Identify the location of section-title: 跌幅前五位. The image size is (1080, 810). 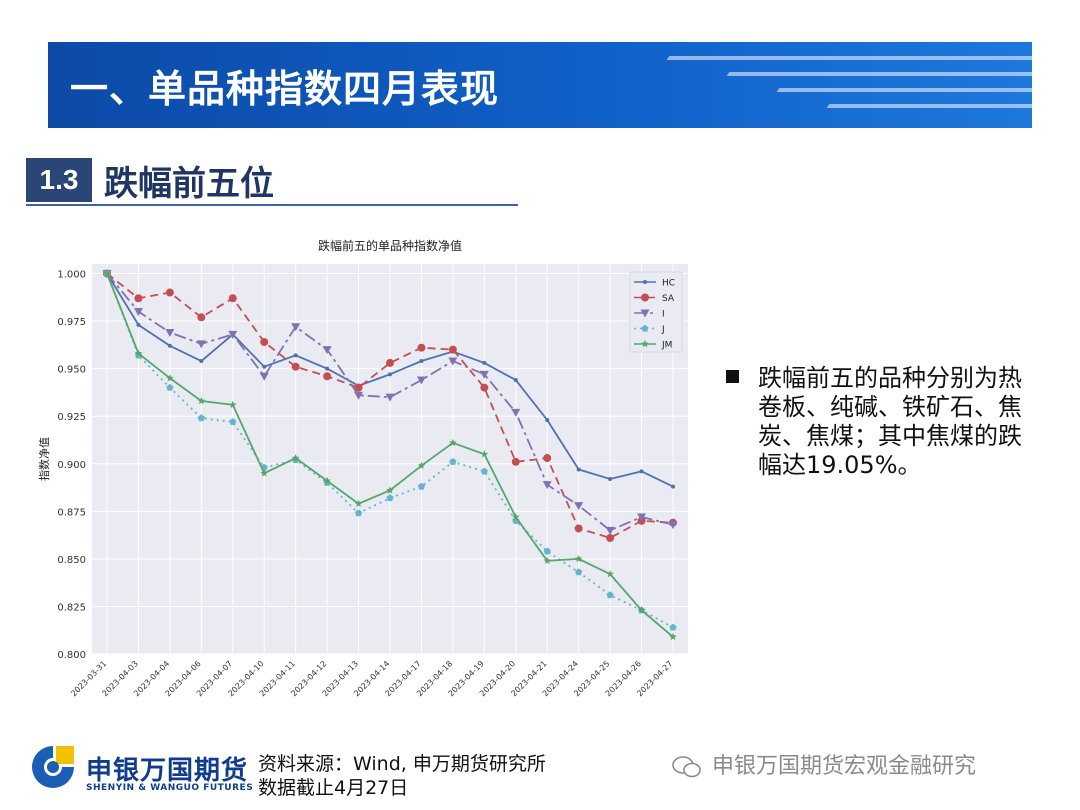
(189, 184).